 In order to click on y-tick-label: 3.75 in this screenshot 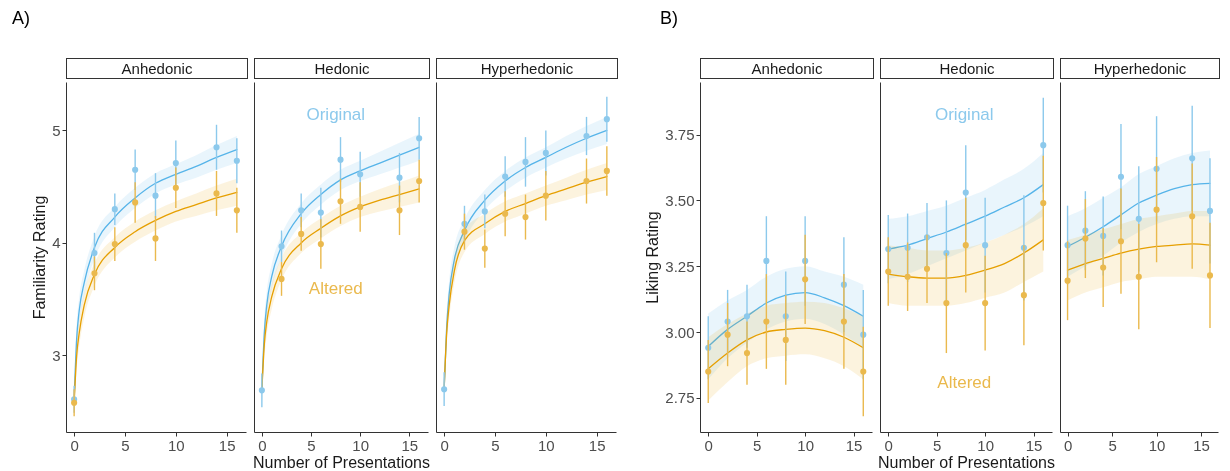, I will do `click(680, 135)`.